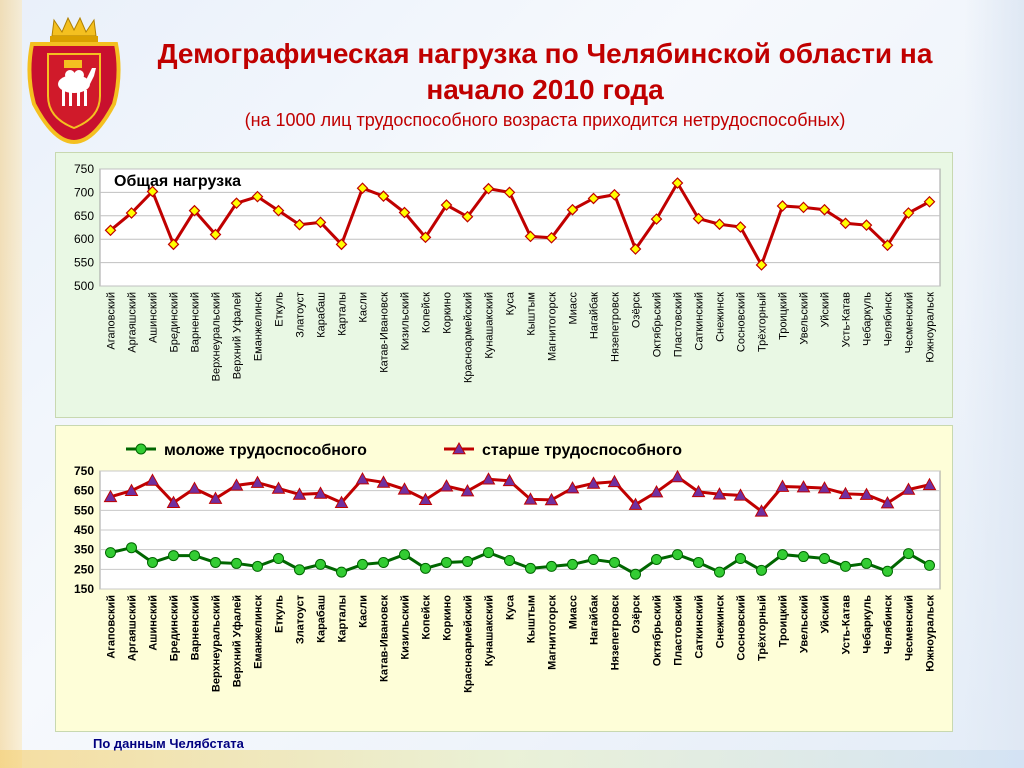  I want to click on legend-label-old: старше трудоспособного, so click(582, 450).